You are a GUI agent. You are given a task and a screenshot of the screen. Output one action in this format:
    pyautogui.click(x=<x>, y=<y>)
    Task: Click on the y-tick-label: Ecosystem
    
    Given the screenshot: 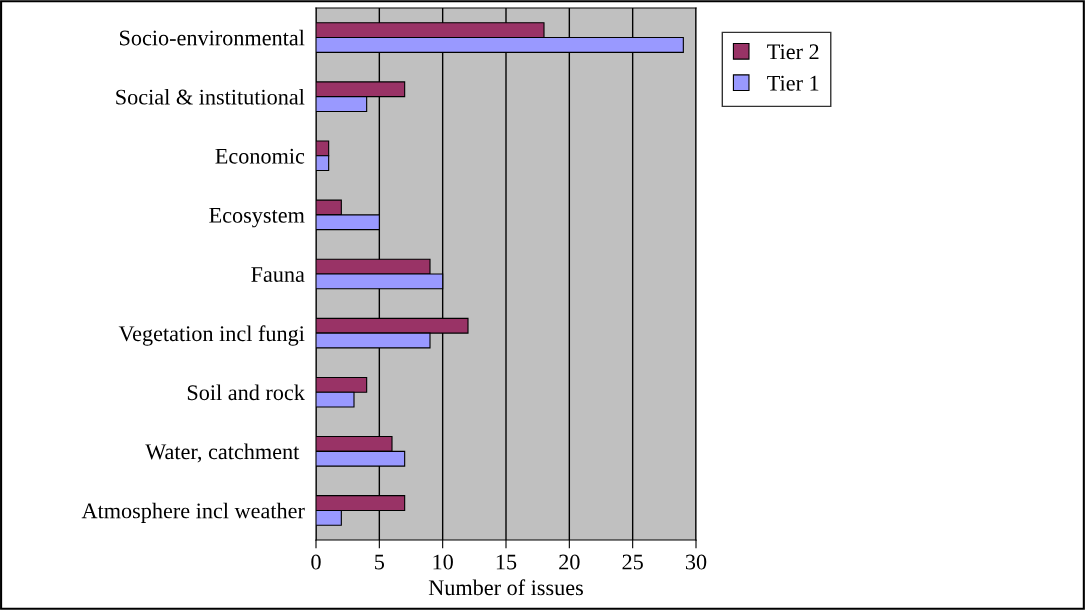 What is the action you would take?
    pyautogui.click(x=257, y=218)
    